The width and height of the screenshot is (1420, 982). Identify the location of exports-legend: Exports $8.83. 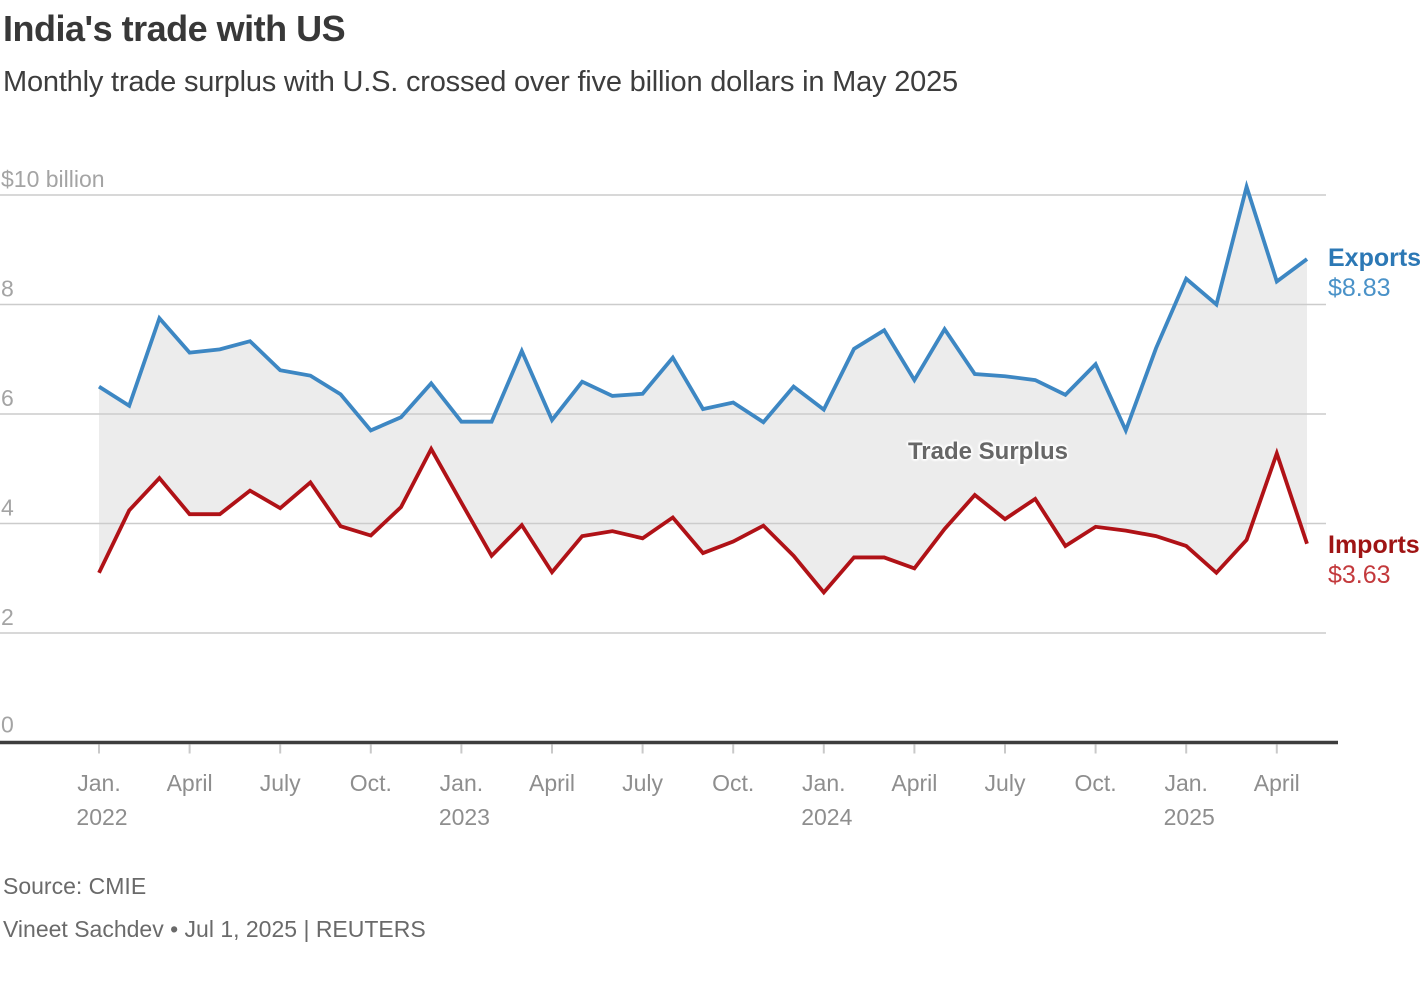
(1374, 273).